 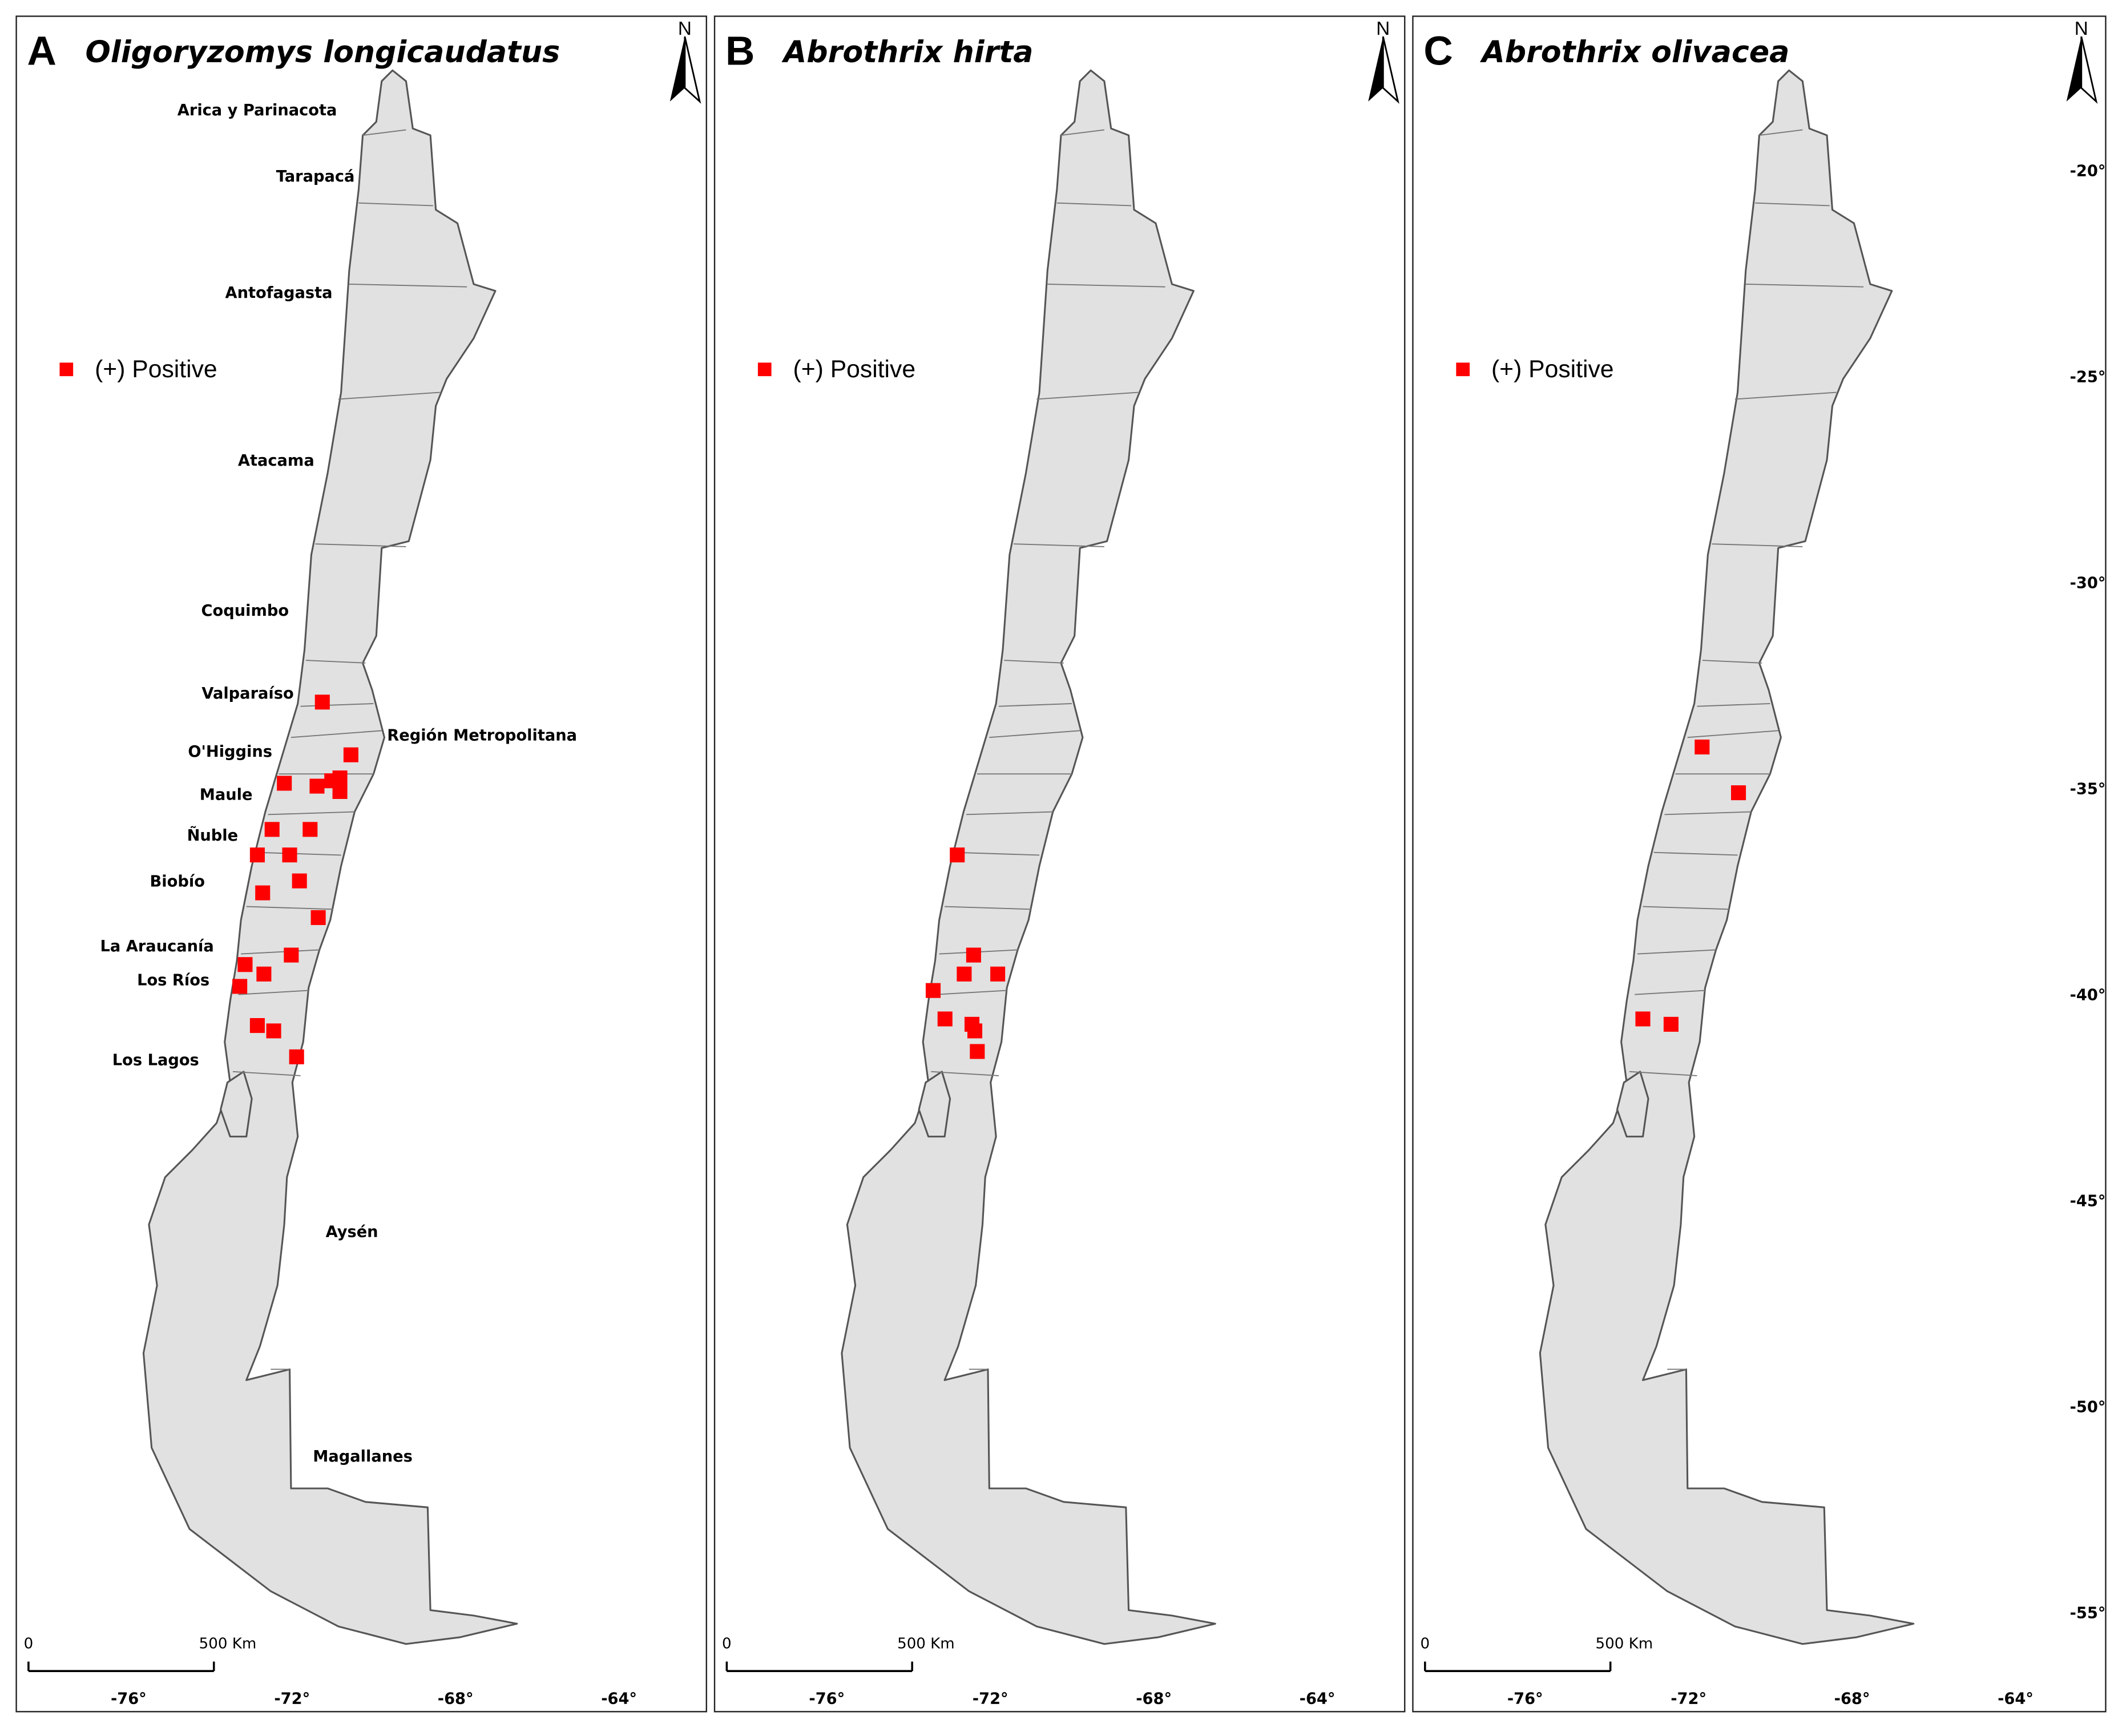 What do you see at coordinates (276, 461) in the screenshot?
I see `region-label: Atacama` at bounding box center [276, 461].